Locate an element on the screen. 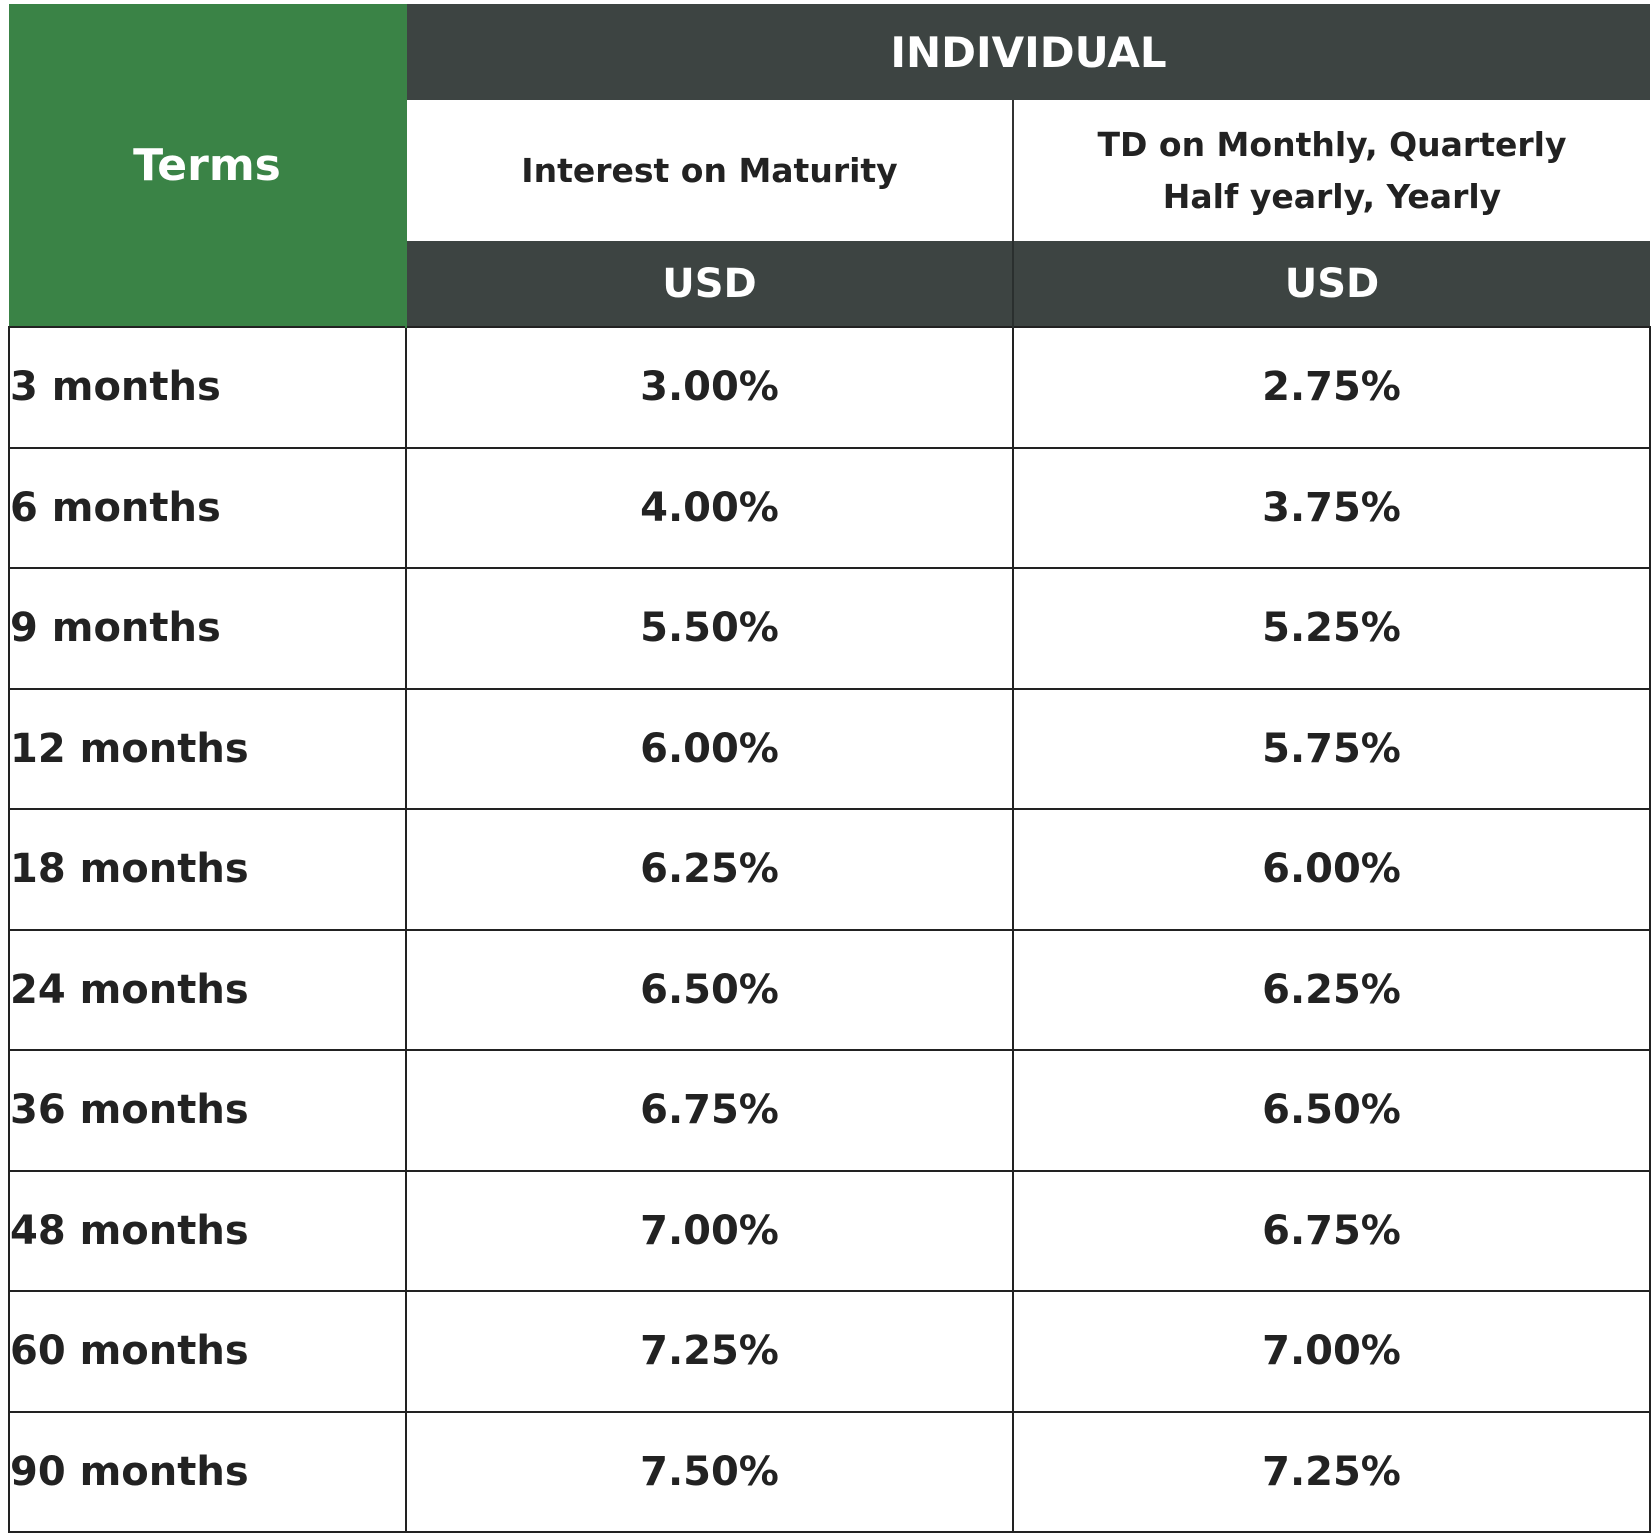 Image resolution: width=1651 pixels, height=1533 pixels. term-cell: 24 months is located at coordinates (207, 989).